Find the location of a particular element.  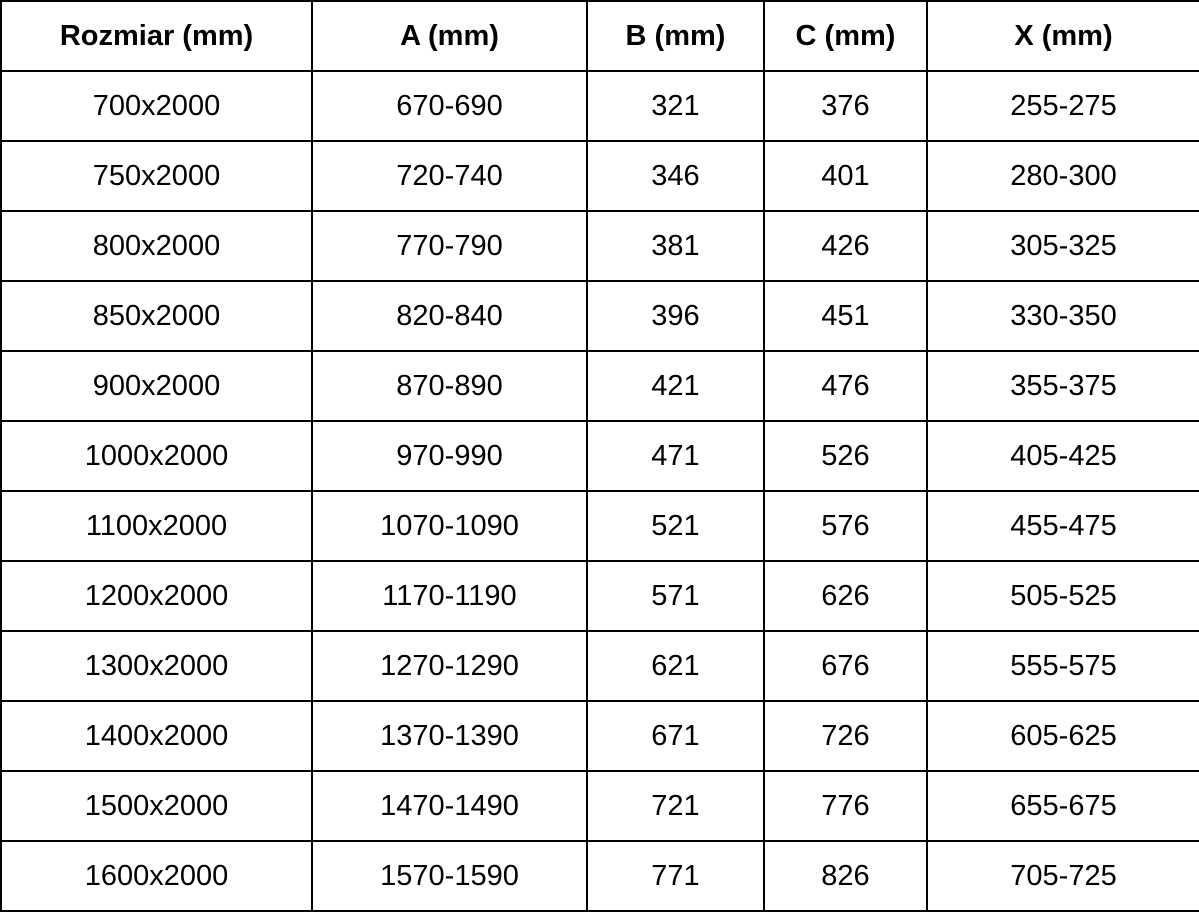

table-cell: 900x2000 is located at coordinates (156, 386).